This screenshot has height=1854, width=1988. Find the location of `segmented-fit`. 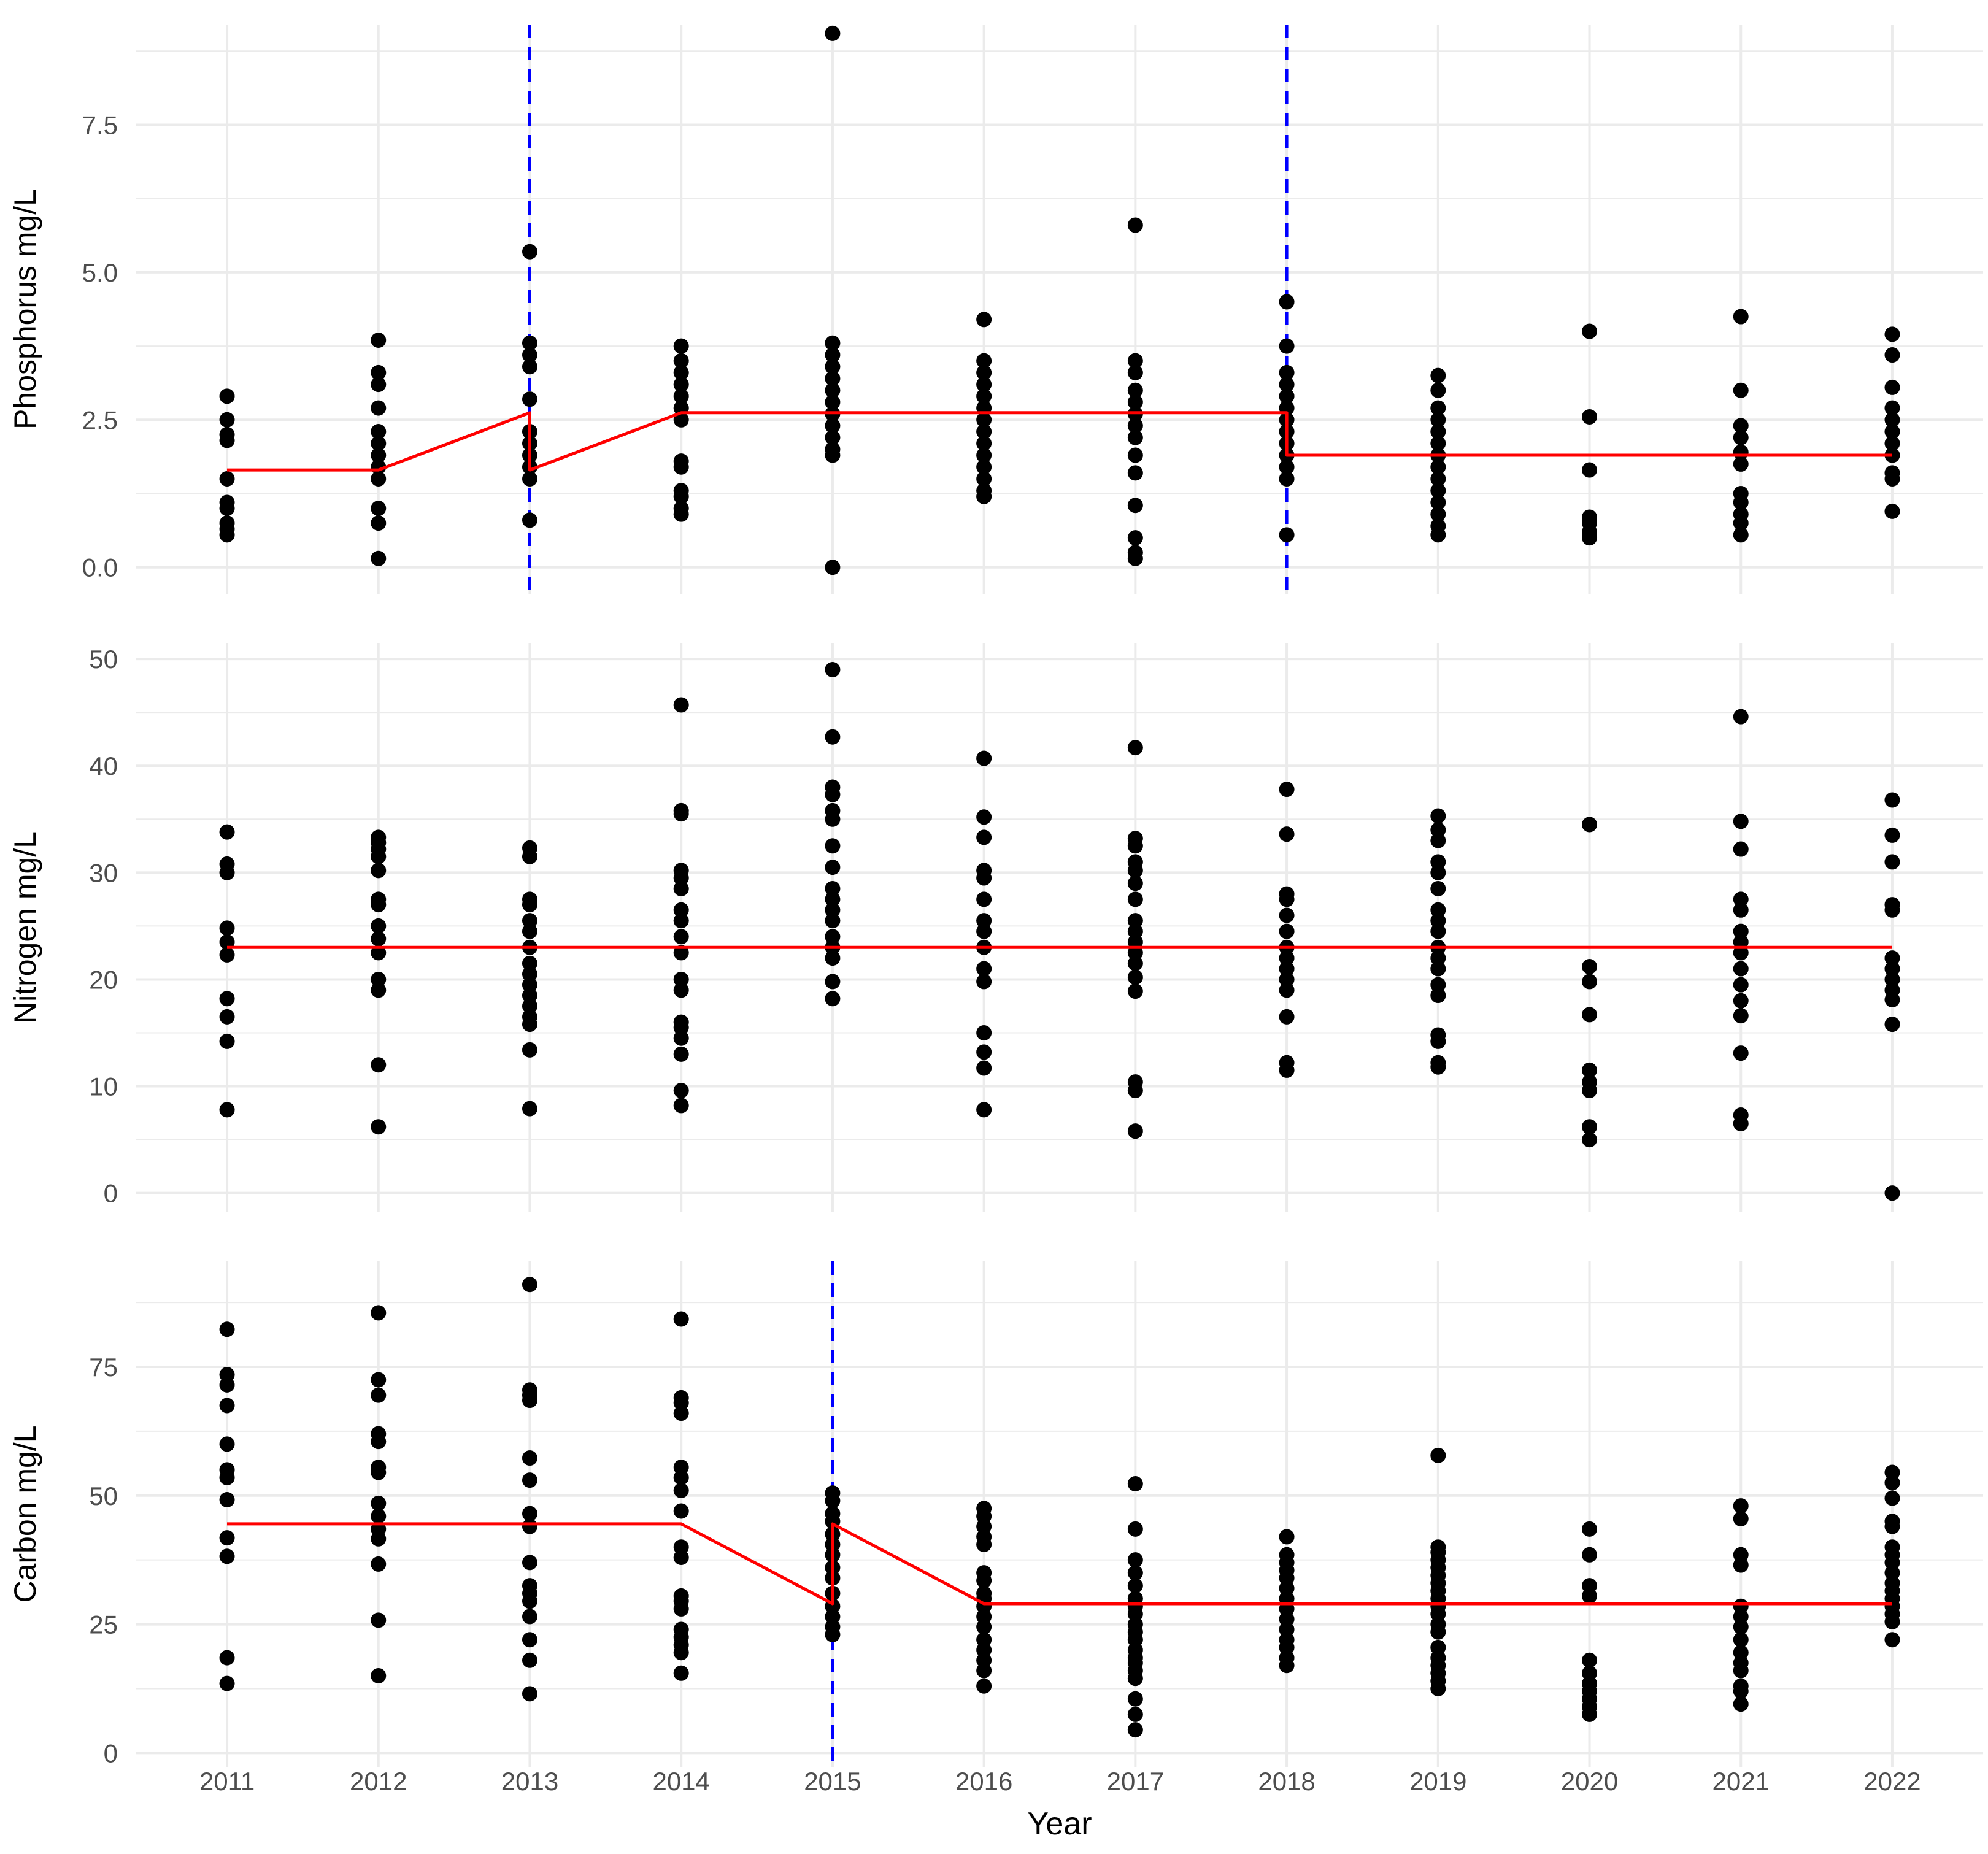

segmented-fit is located at coordinates (1059, 441).